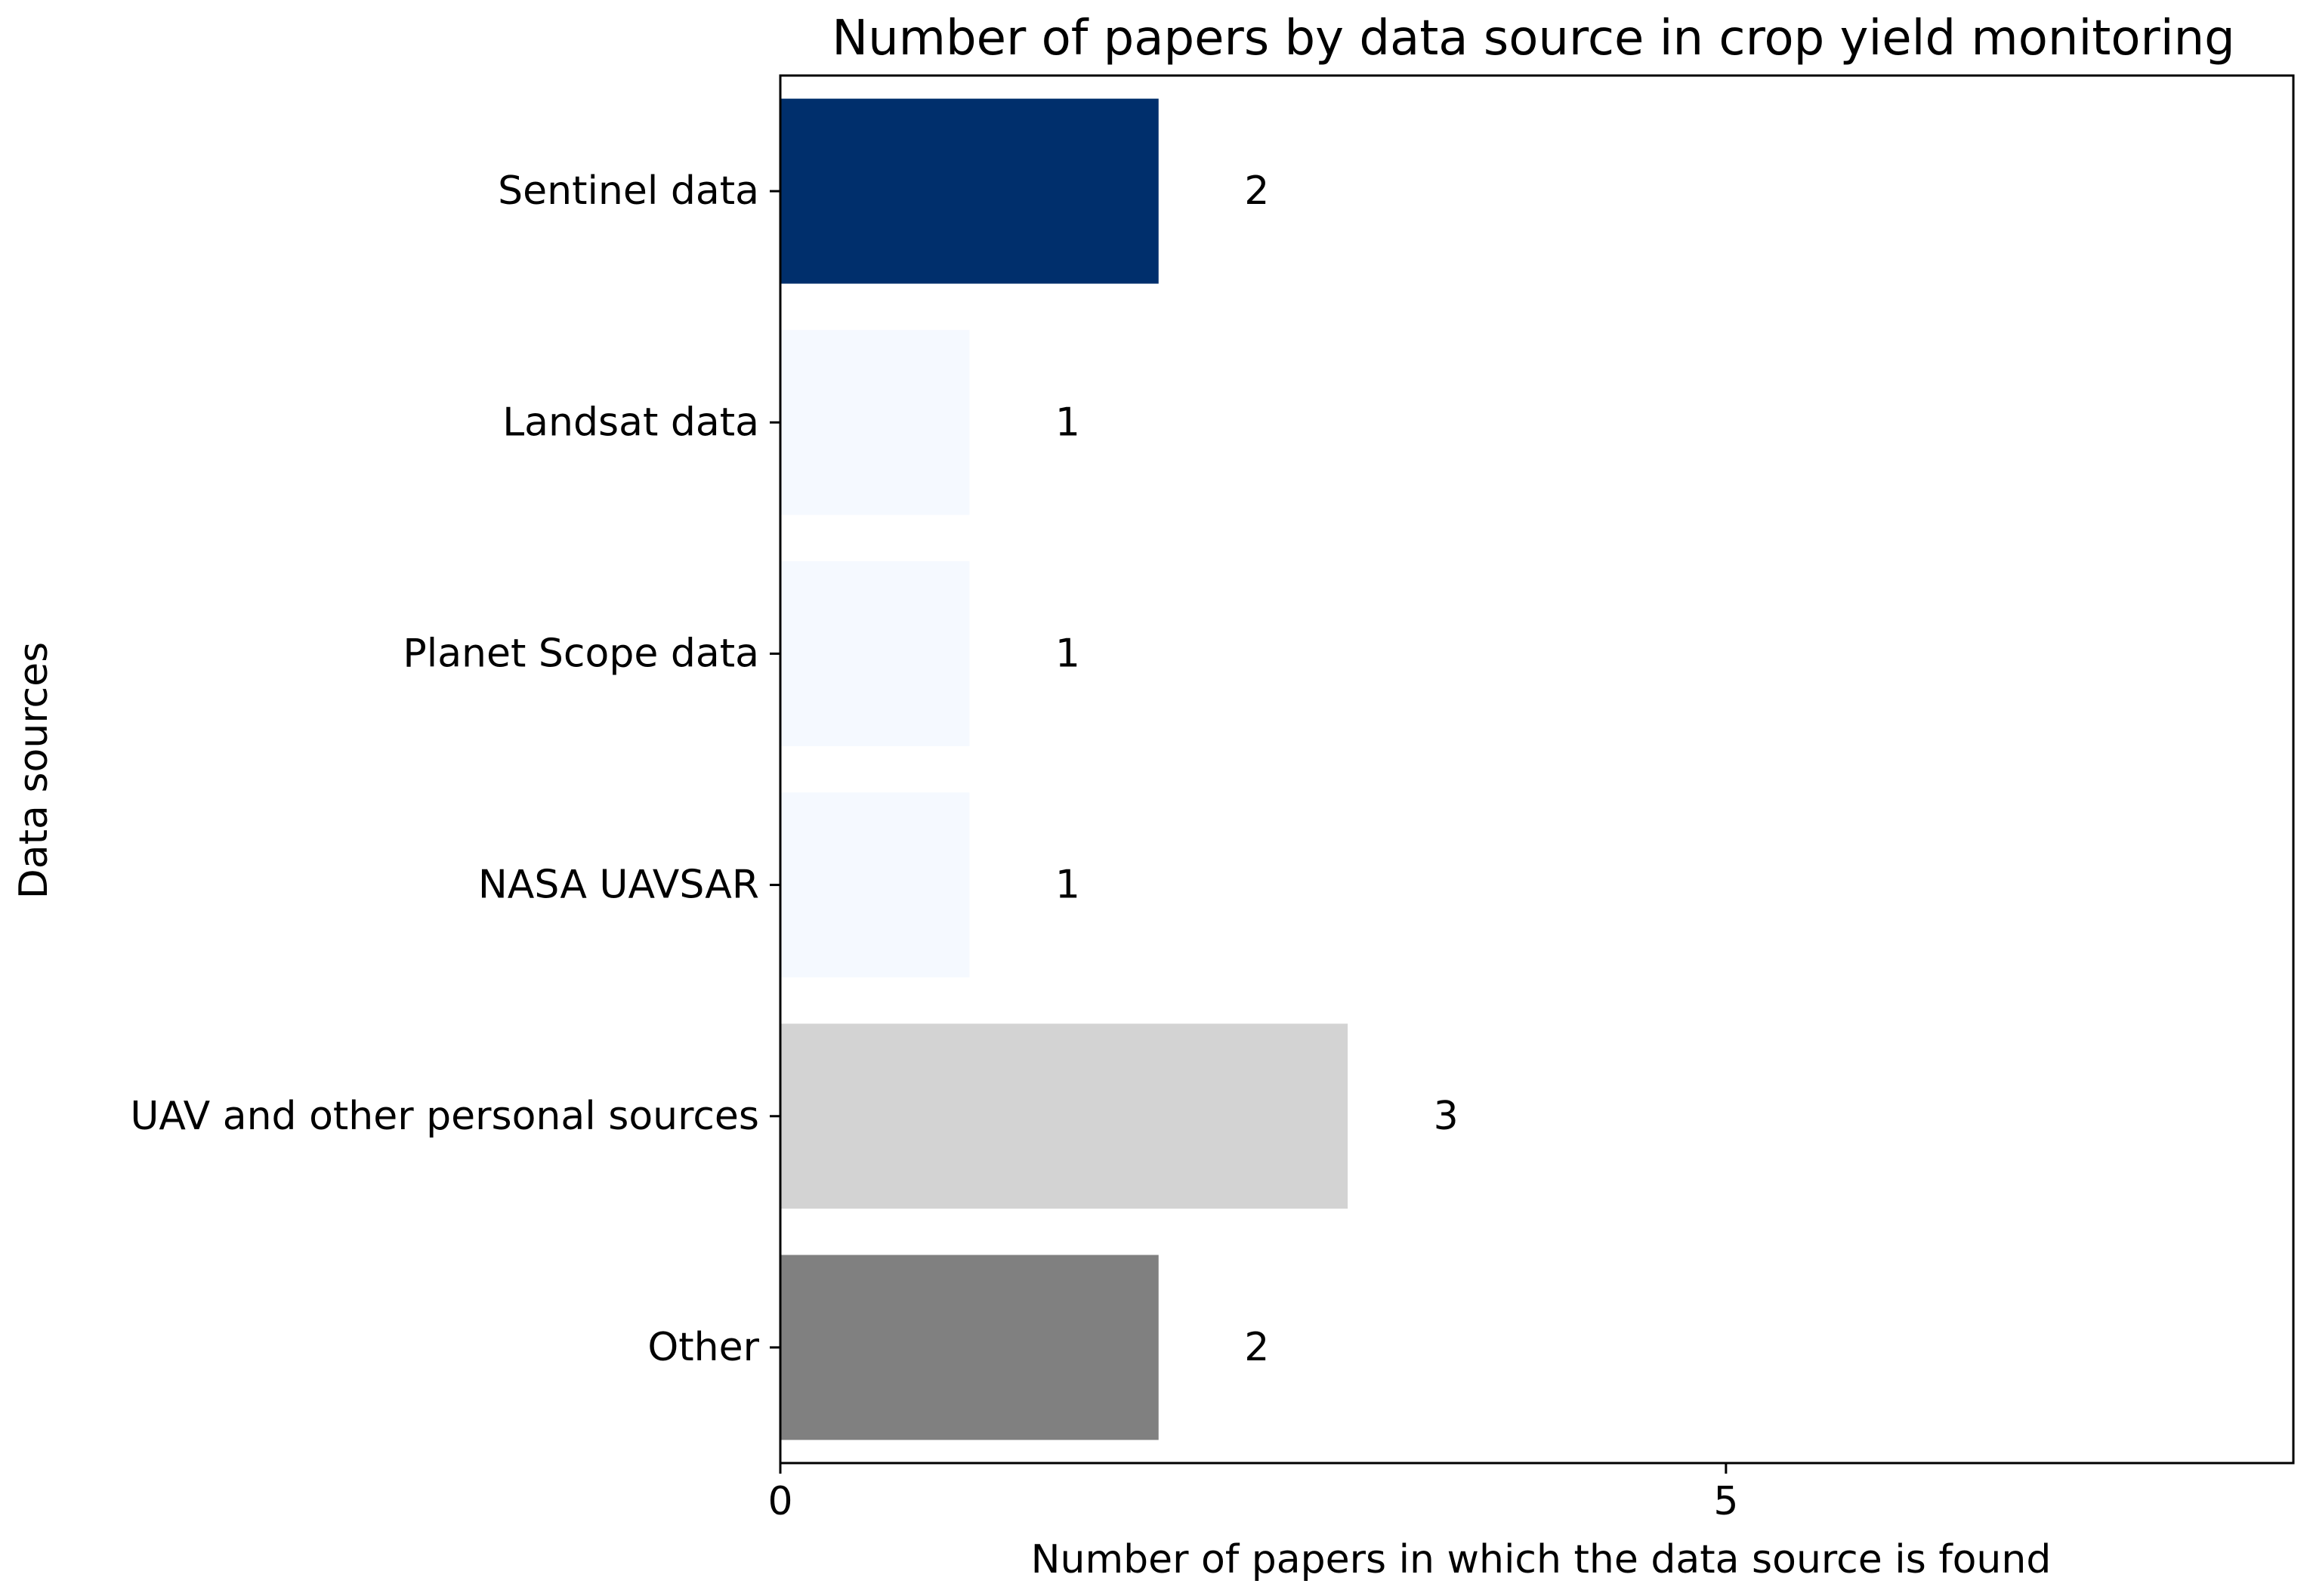 The height and width of the screenshot is (1596, 2313). What do you see at coordinates (444, 1116) in the screenshot?
I see `y-tick-label-uav-and-other-personal-sources: UAV and other personal sources` at bounding box center [444, 1116].